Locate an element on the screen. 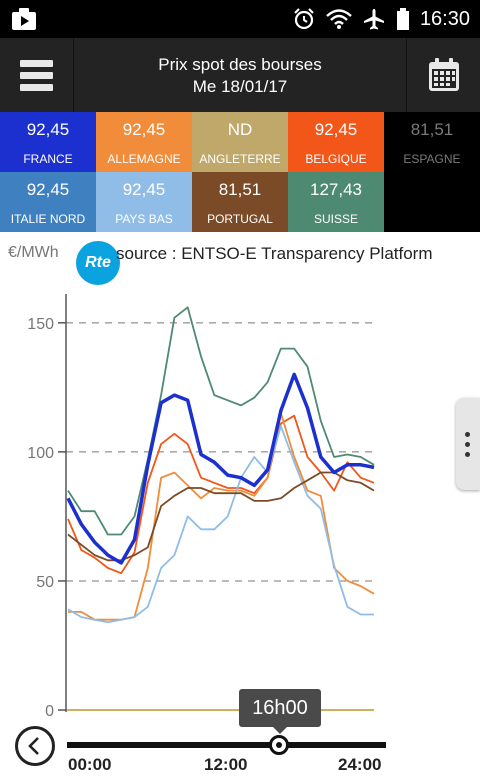 The image size is (480, 782). tile-pays-bas: 92,45 PAYS BAS is located at coordinates (144, 202).